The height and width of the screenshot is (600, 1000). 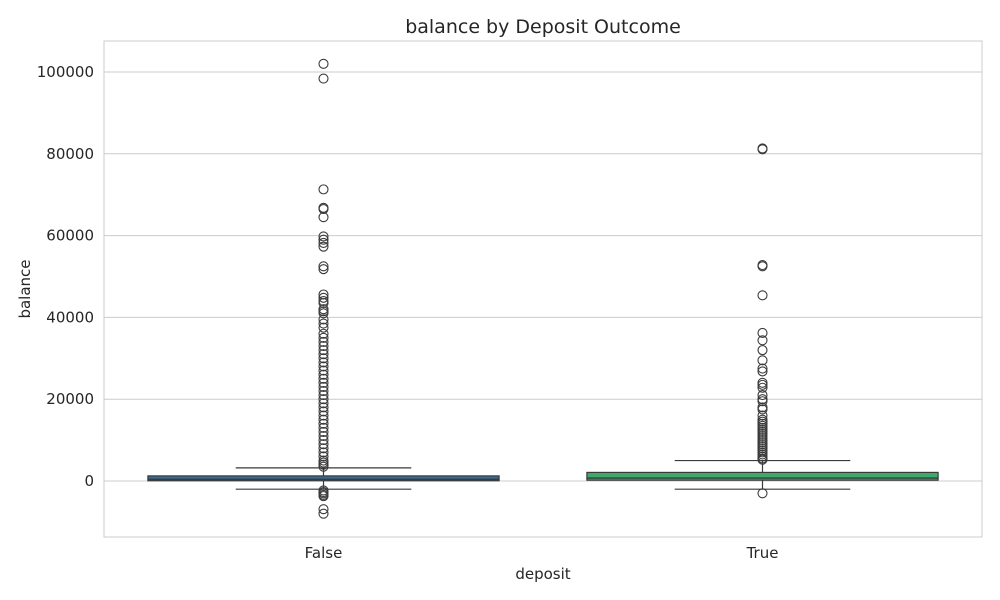 What do you see at coordinates (70, 317) in the screenshot?
I see `y-tick-label: 40000` at bounding box center [70, 317].